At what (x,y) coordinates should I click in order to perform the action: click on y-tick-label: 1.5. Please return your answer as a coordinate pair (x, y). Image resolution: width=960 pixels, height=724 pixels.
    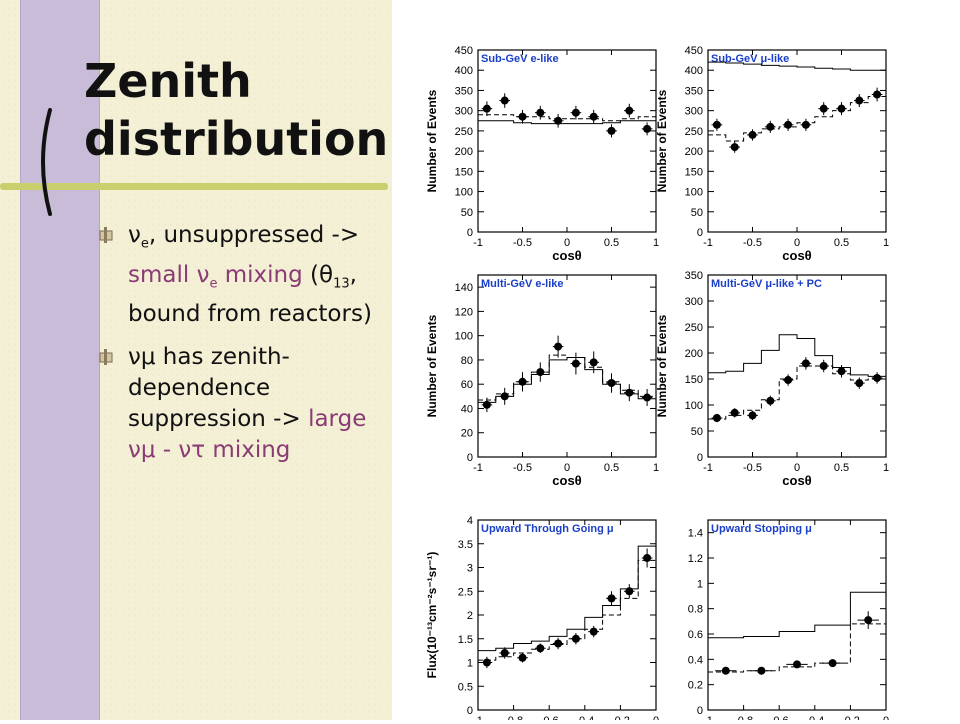
    Looking at the image, I should click on (465, 640).